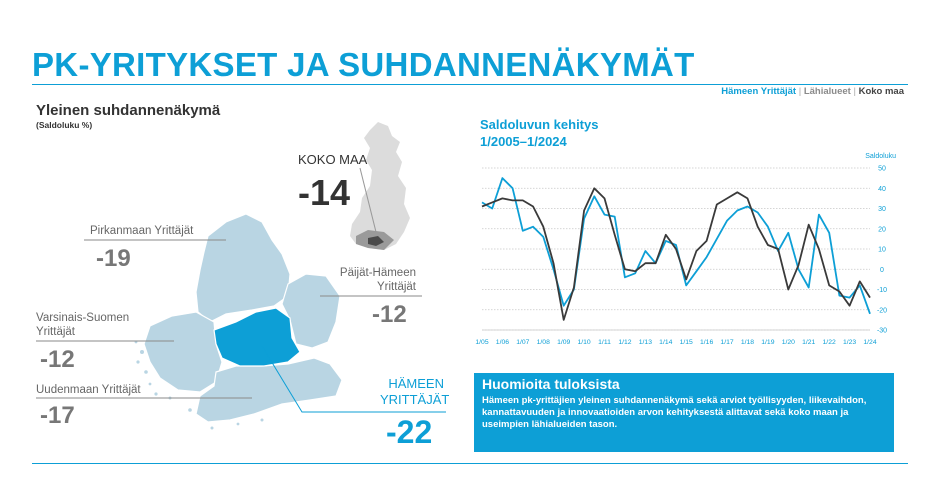  I want to click on x-tick-label: 1/16, so click(706, 342).